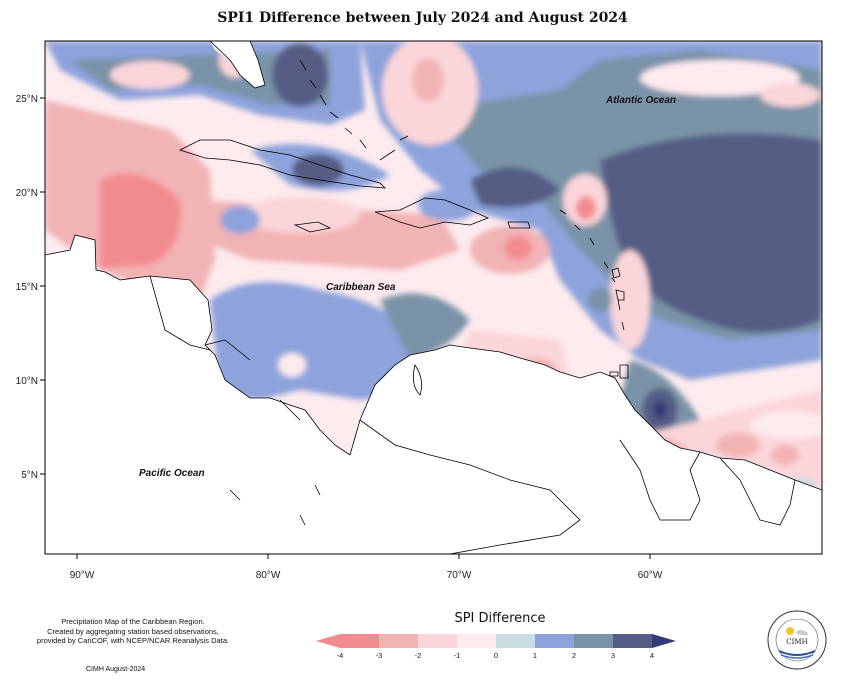 Image resolution: width=845 pixels, height=684 pixels. What do you see at coordinates (116, 669) in the screenshot?
I see `credit-text: CIMH August-2024` at bounding box center [116, 669].